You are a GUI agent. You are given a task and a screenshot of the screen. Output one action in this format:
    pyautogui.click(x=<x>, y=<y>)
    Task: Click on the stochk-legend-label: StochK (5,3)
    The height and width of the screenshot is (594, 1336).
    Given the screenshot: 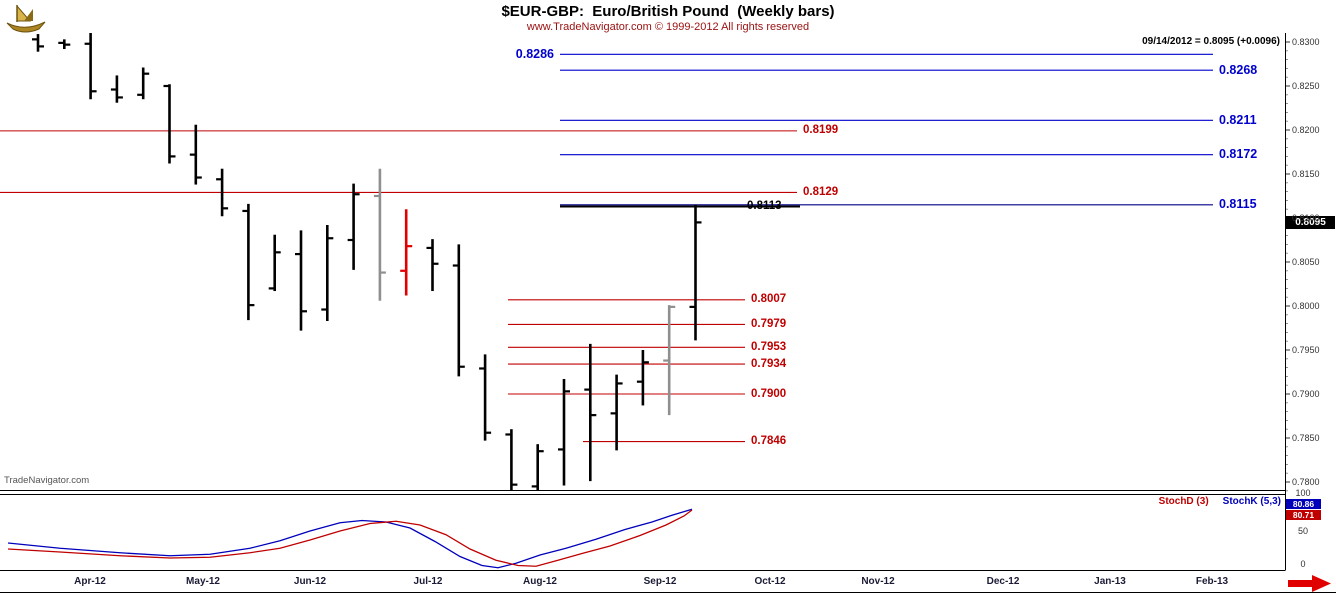 What is the action you would take?
    pyautogui.click(x=1251, y=501)
    